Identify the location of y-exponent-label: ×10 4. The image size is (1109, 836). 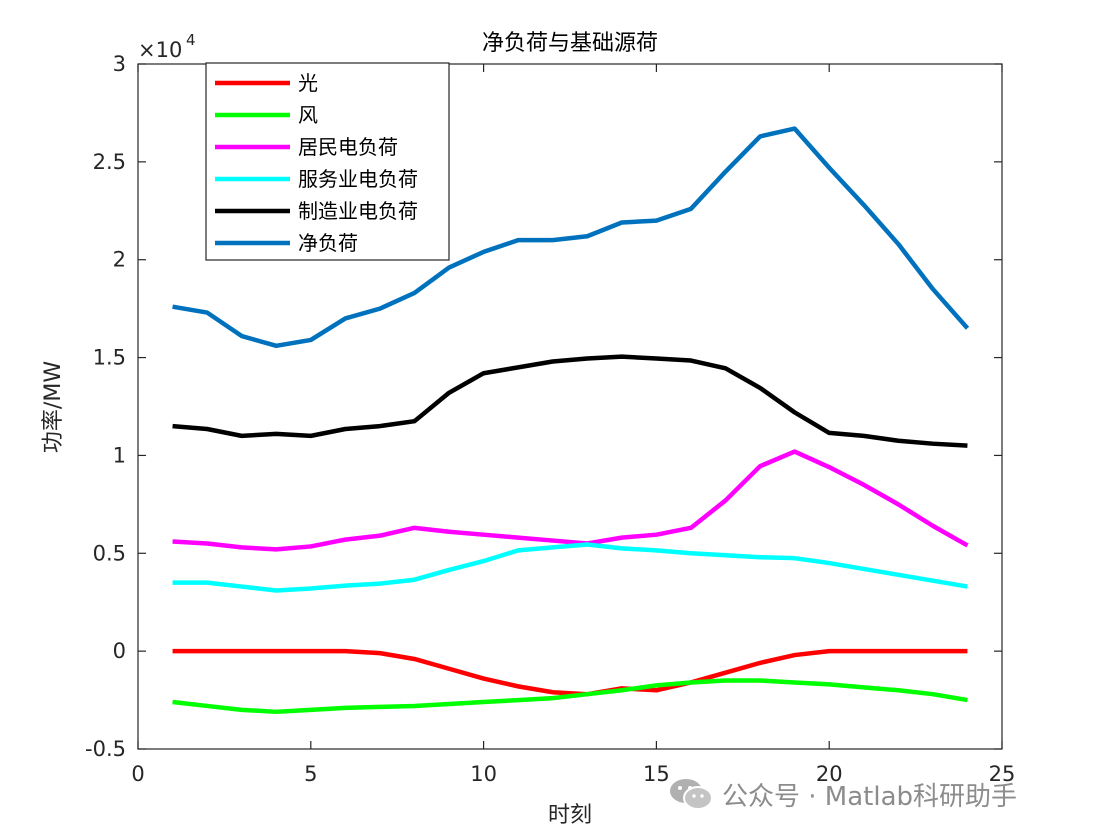
(167, 46).